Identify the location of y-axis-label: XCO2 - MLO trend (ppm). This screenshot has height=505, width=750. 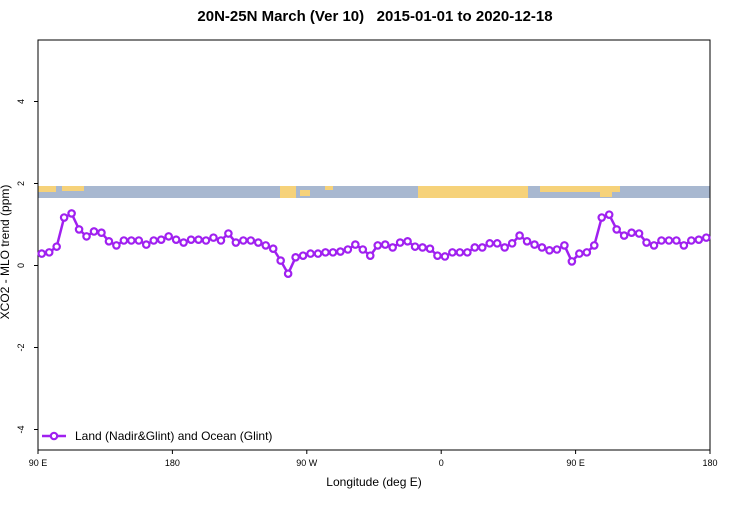
(6, 252).